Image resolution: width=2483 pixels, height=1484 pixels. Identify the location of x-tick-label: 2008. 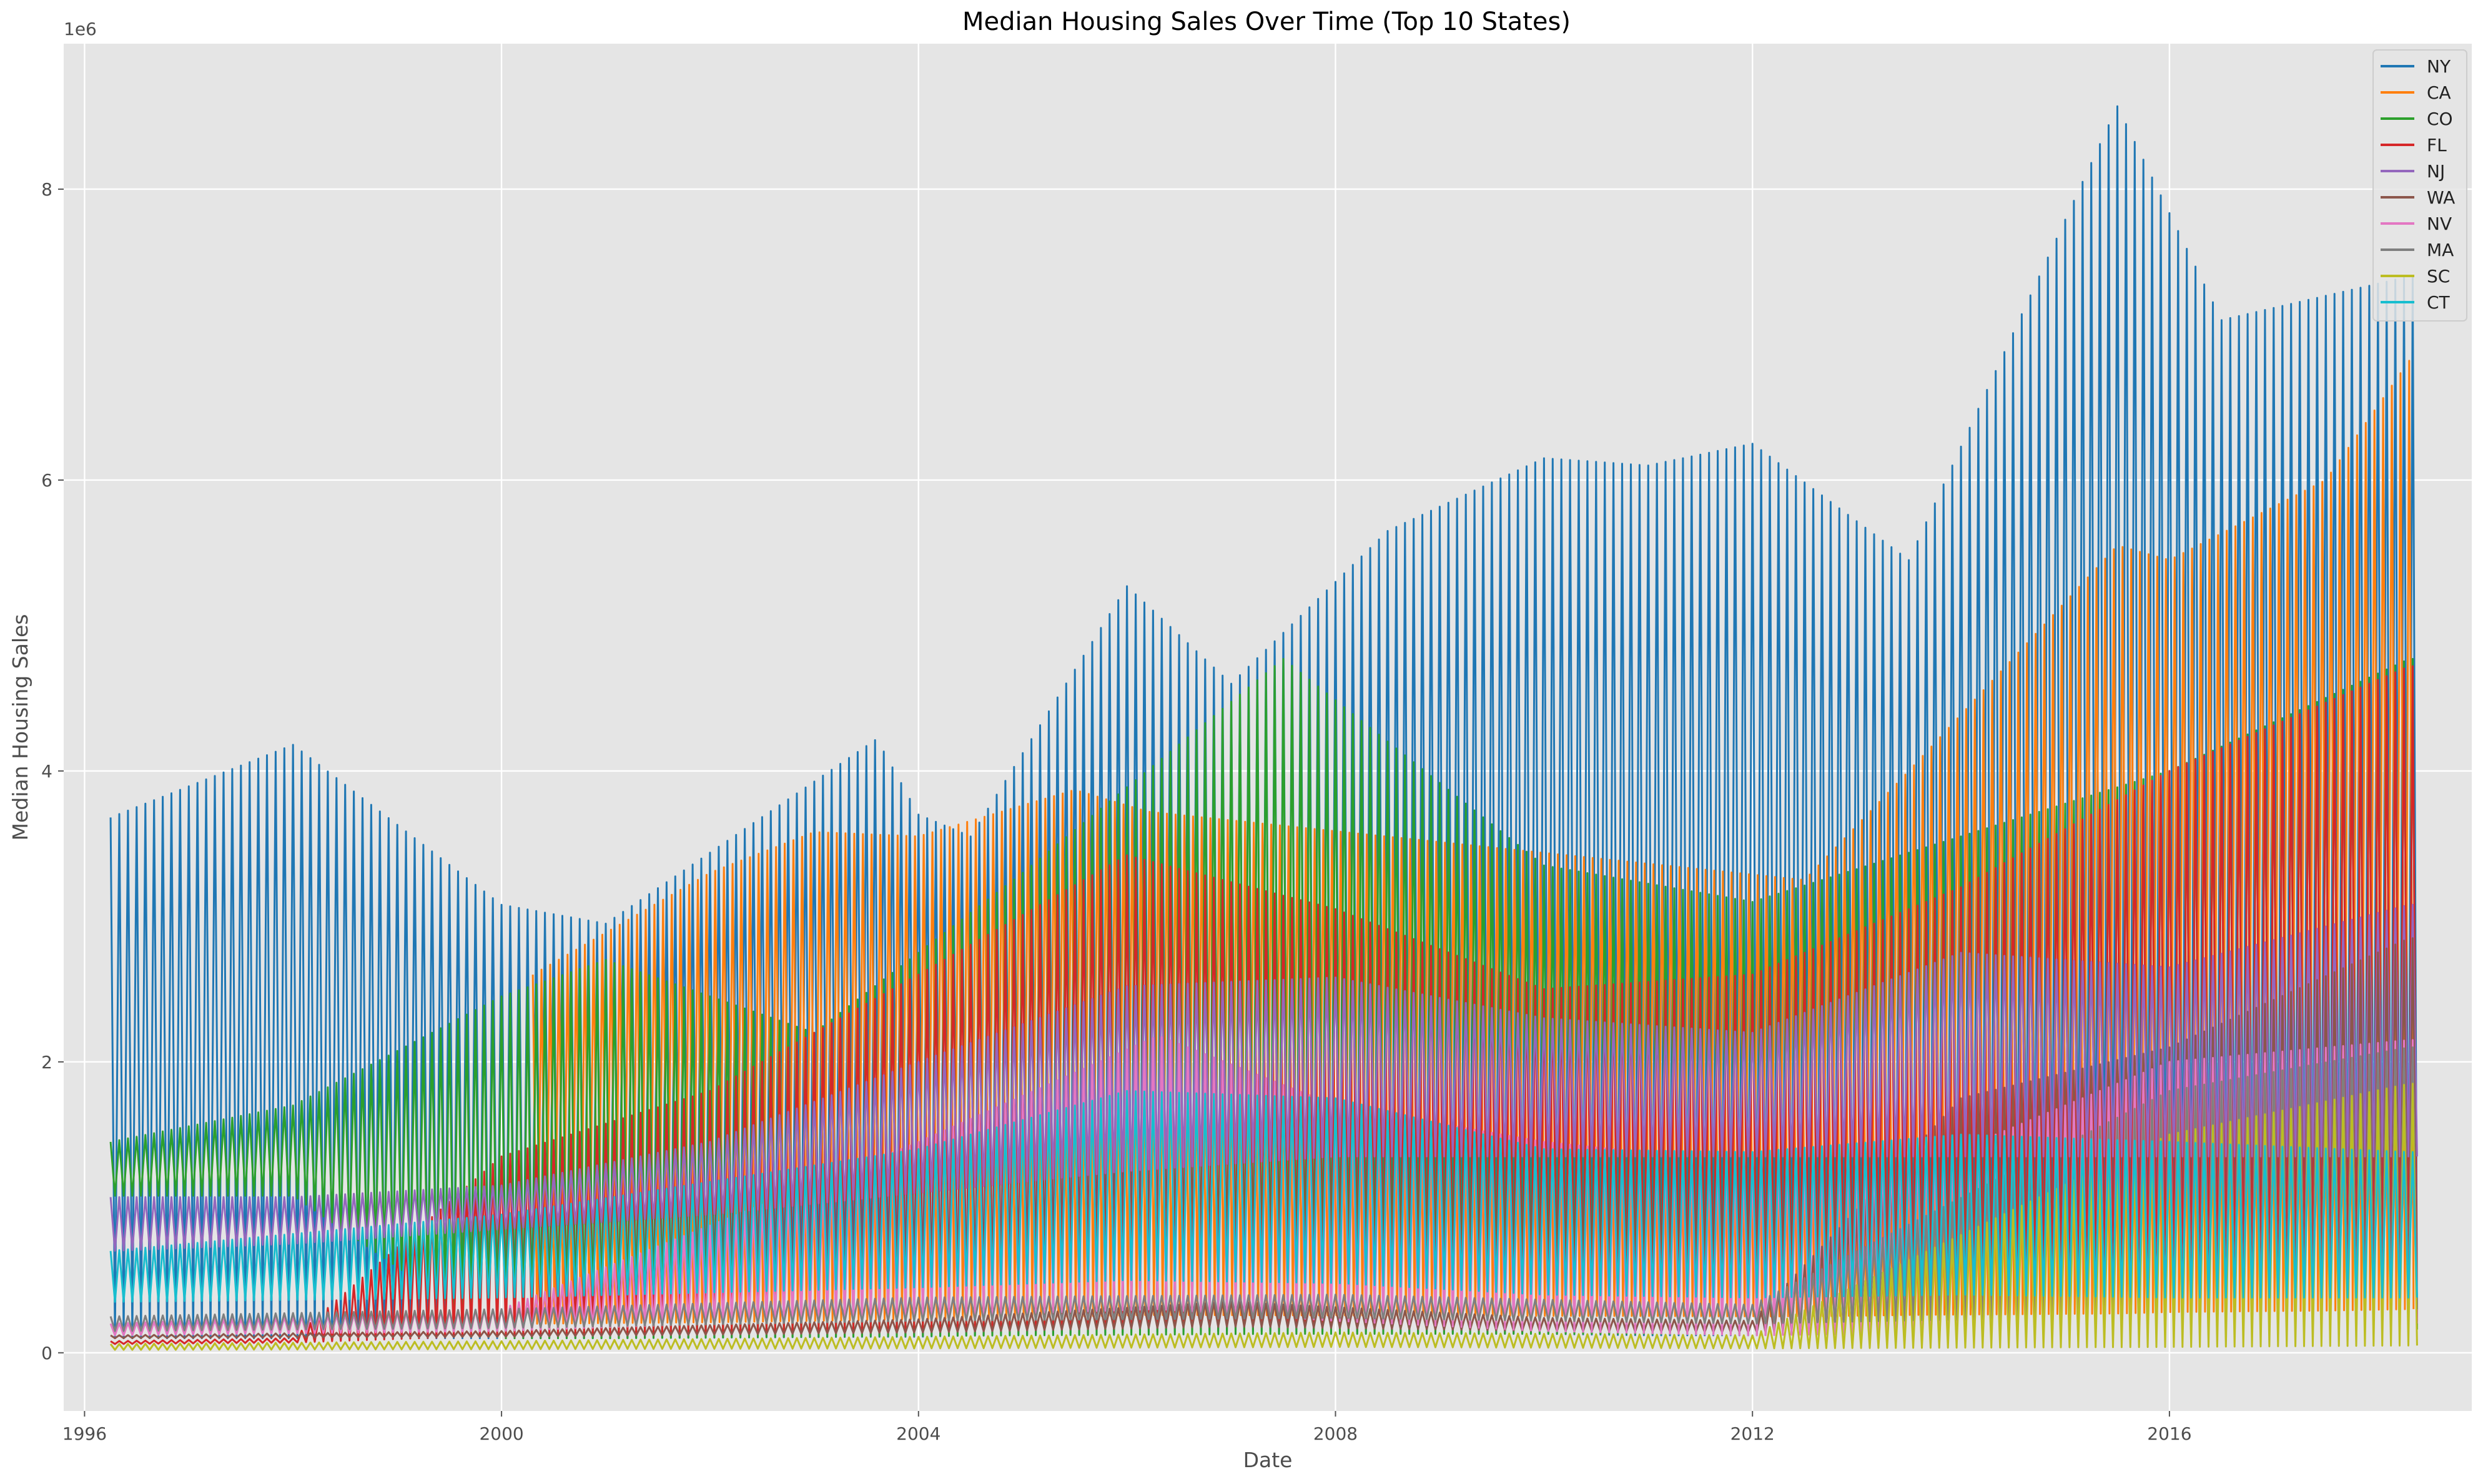
(1335, 1433).